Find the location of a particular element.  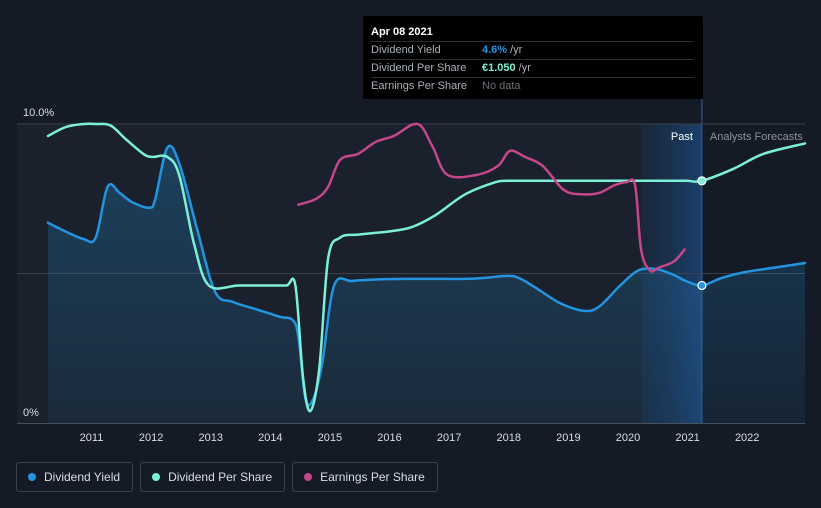

x-tick-label: 2020 is located at coordinates (628, 438).